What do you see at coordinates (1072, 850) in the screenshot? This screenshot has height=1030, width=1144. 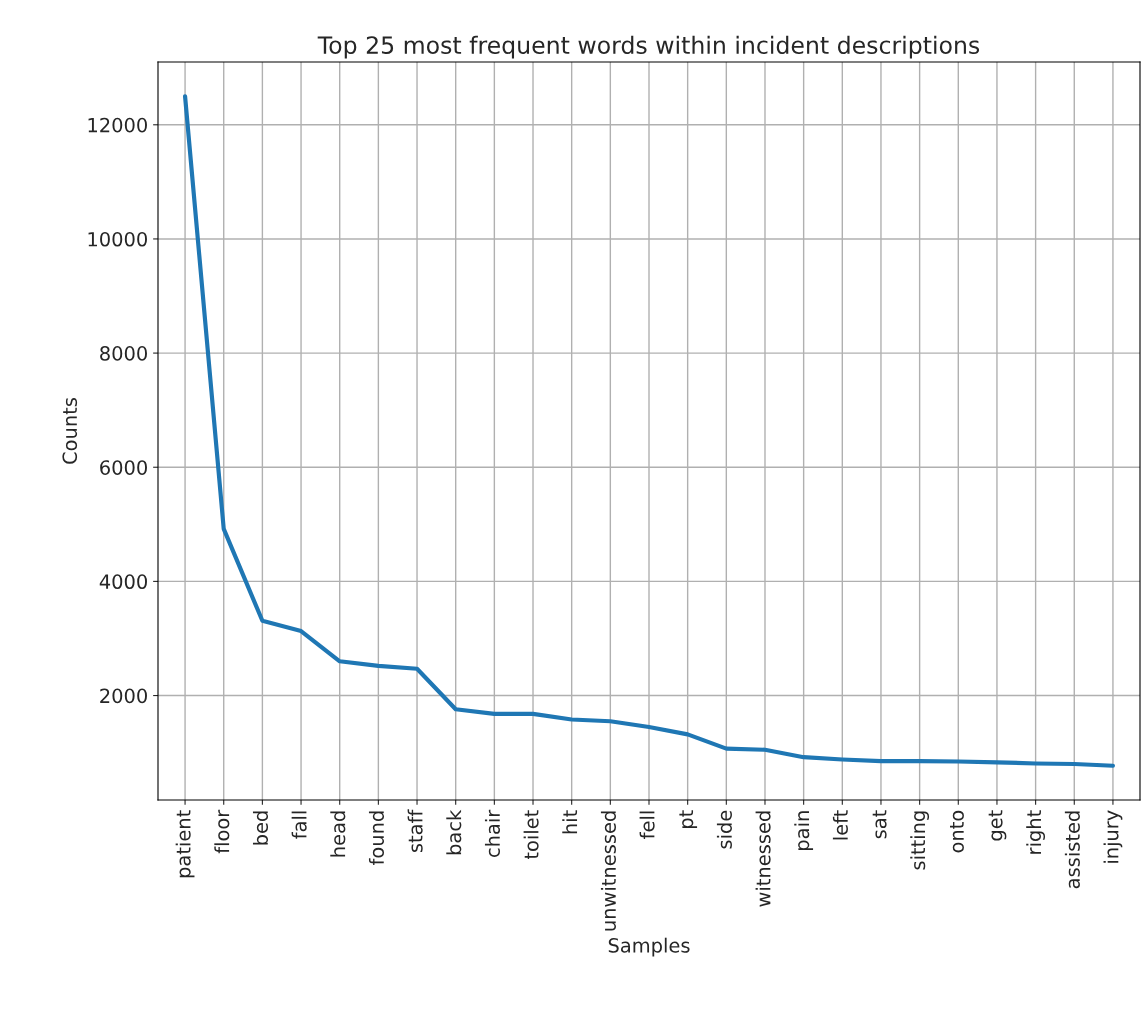 I see `x-tick-label: assisted` at bounding box center [1072, 850].